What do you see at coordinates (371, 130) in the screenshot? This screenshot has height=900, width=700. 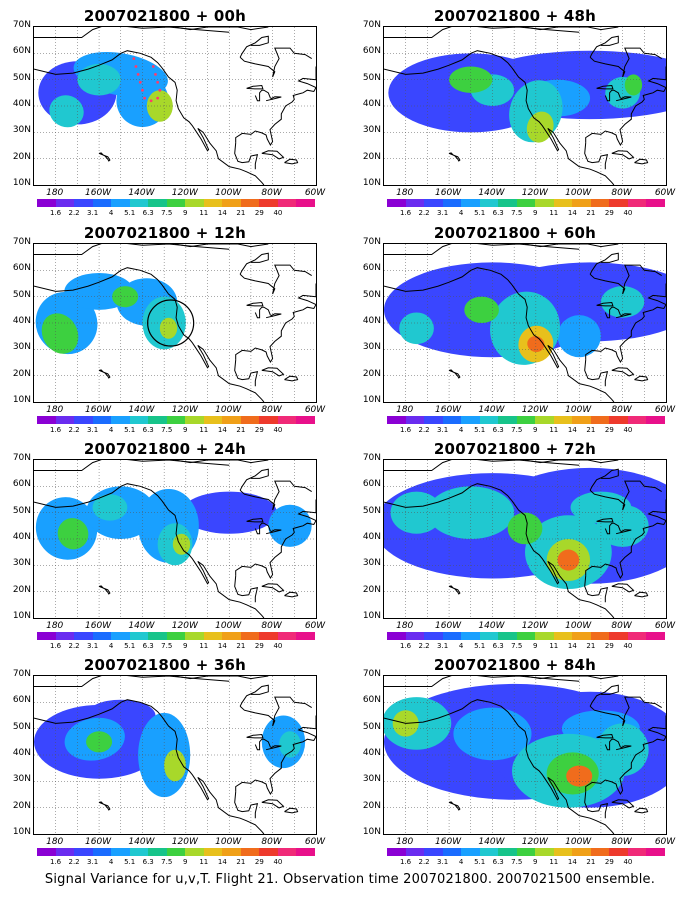 I see `latitude-label: 30N` at bounding box center [371, 130].